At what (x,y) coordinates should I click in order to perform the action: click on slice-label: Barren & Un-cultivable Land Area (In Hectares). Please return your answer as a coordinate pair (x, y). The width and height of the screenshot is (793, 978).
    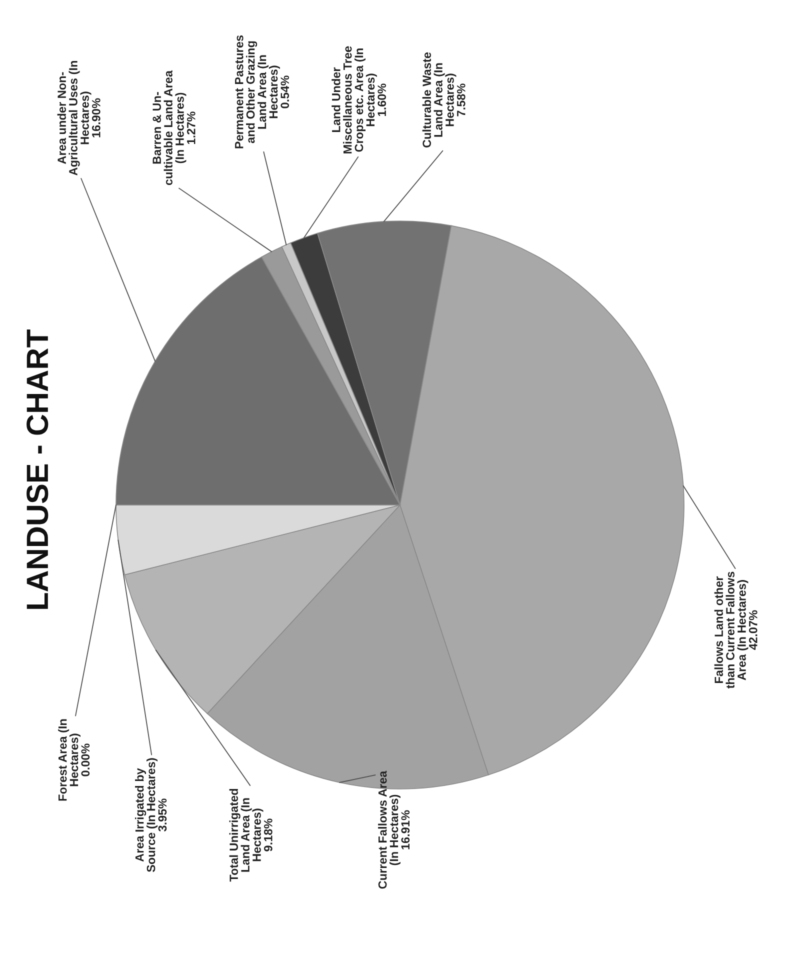
    Looking at the image, I should click on (169, 128).